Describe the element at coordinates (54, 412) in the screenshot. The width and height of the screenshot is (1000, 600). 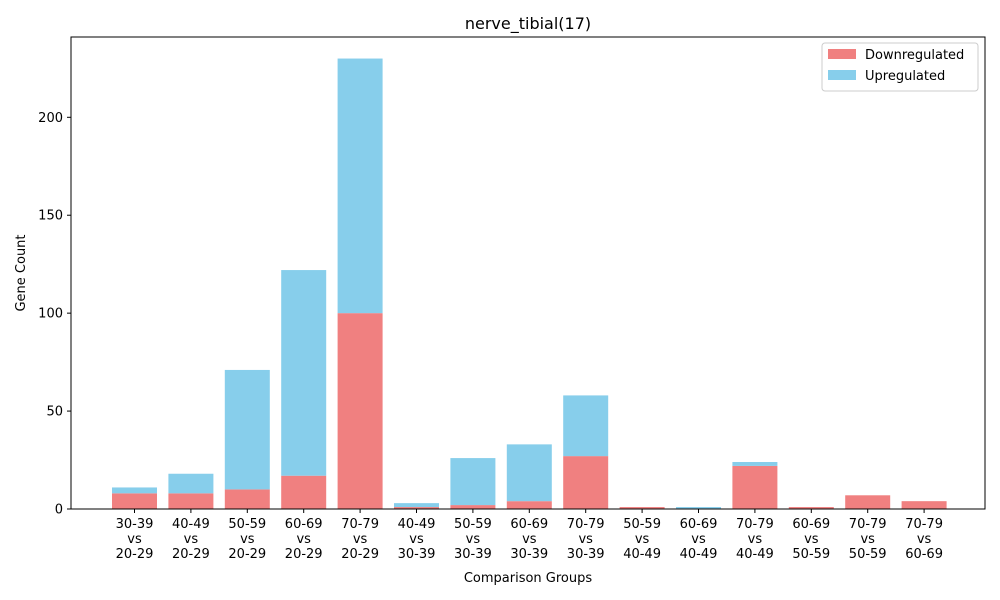
I see `y-tick-label: 50` at that location.